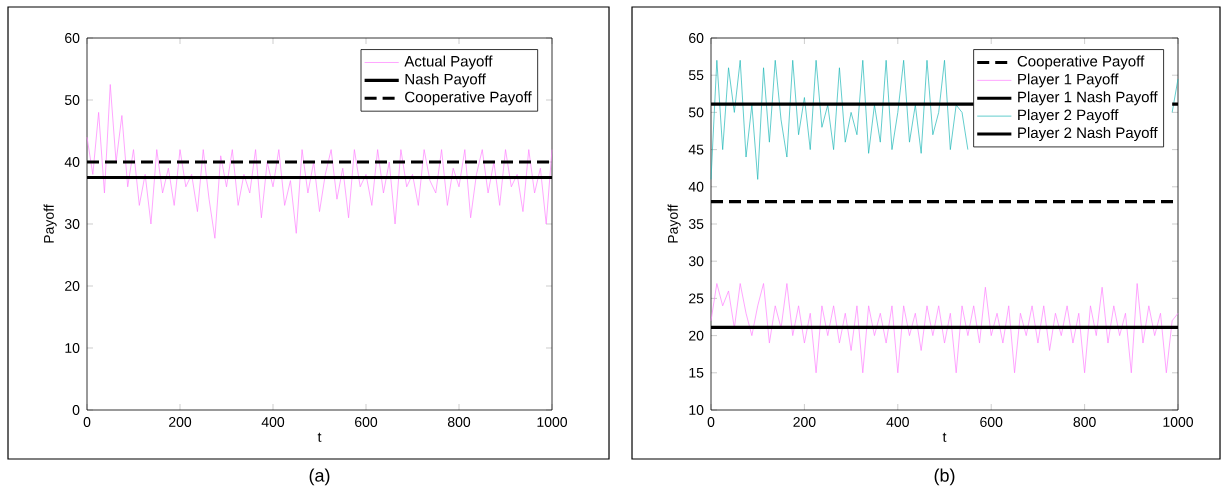 This screenshot has width=1226, height=494. I want to click on y-tick-label: 25, so click(696, 298).